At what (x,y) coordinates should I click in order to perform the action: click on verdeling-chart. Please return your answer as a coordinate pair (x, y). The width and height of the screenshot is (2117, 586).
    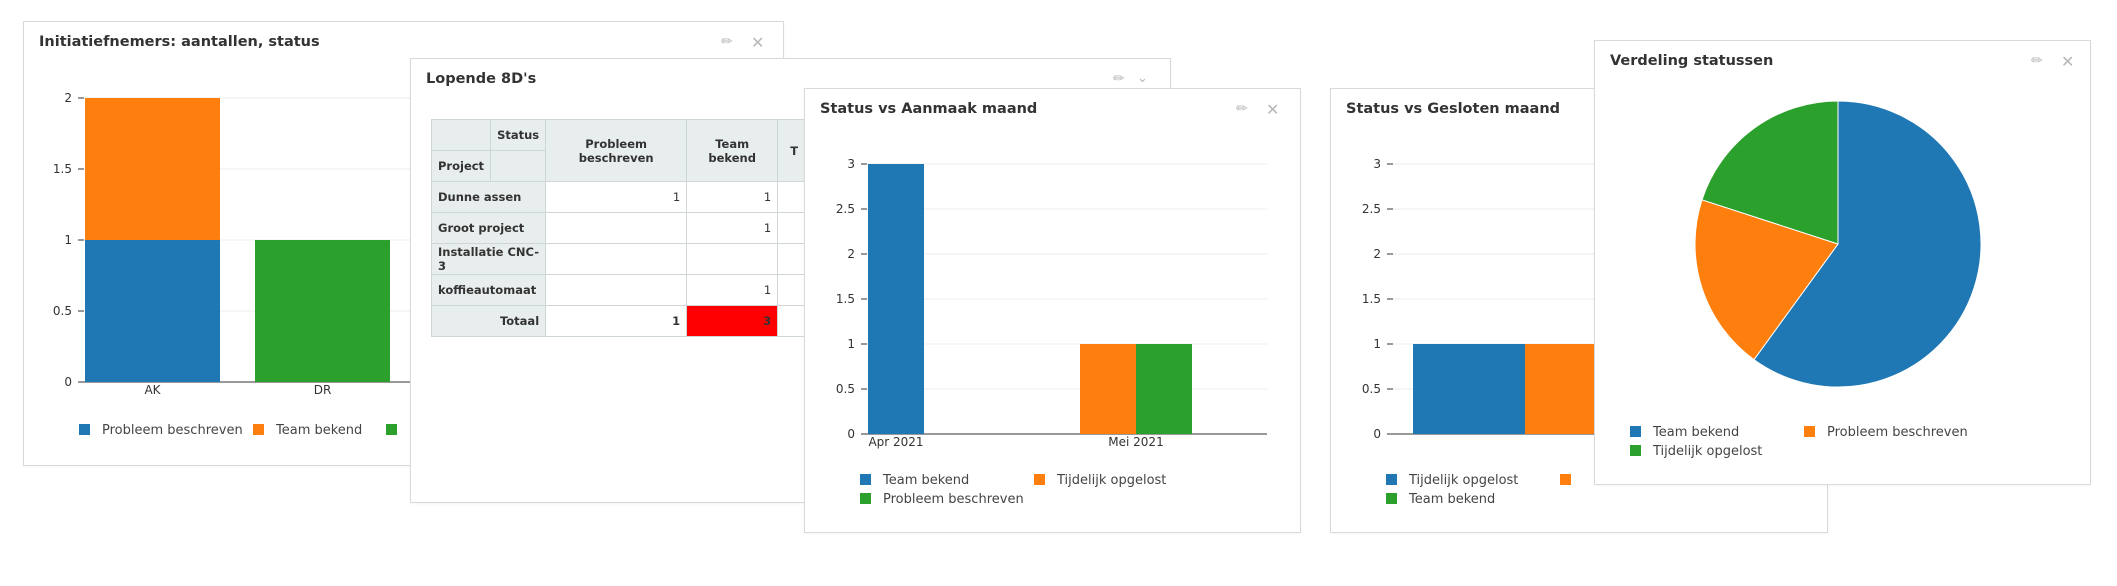
    Looking at the image, I should click on (1838, 244).